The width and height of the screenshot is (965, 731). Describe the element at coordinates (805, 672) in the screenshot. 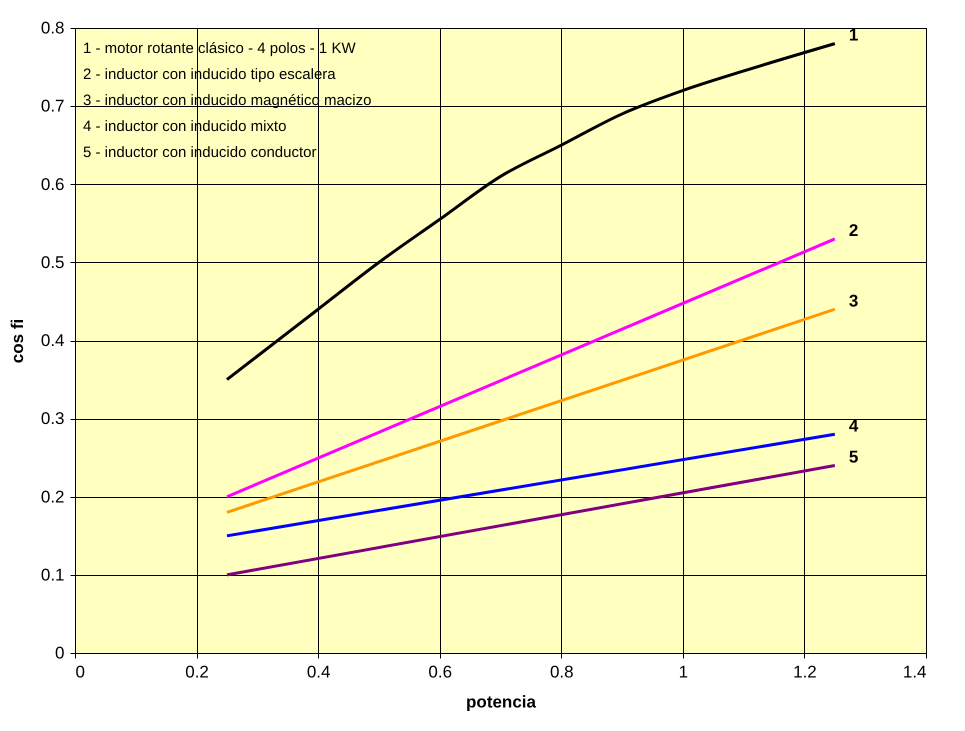

I see `x-tick-label: 1.2` at that location.